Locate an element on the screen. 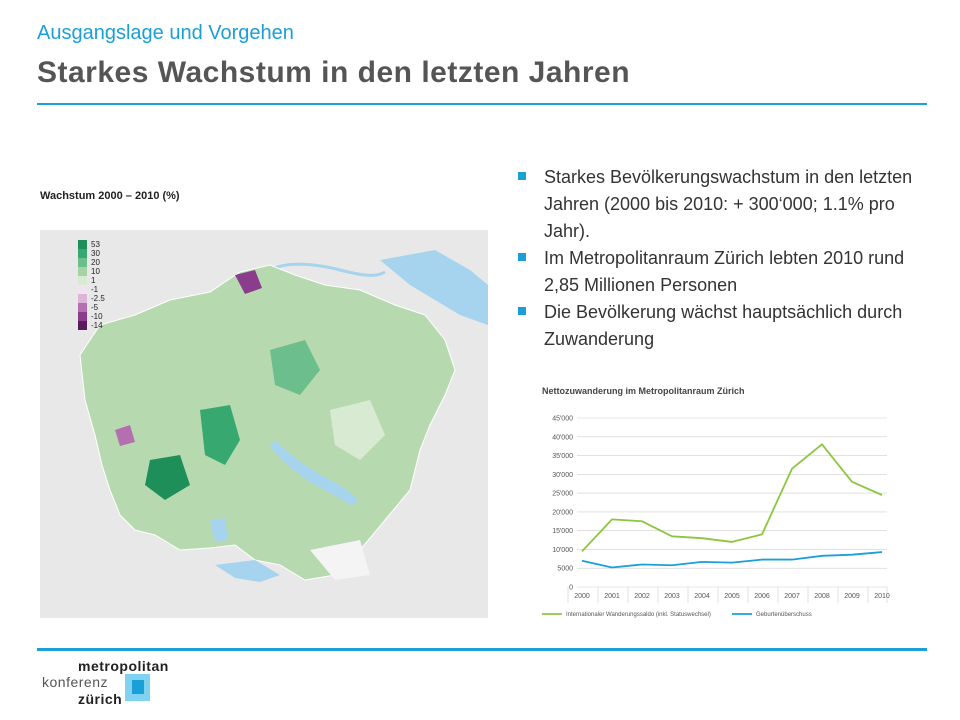 This screenshot has height=720, width=960. legend-label: -1 is located at coordinates (95, 289).